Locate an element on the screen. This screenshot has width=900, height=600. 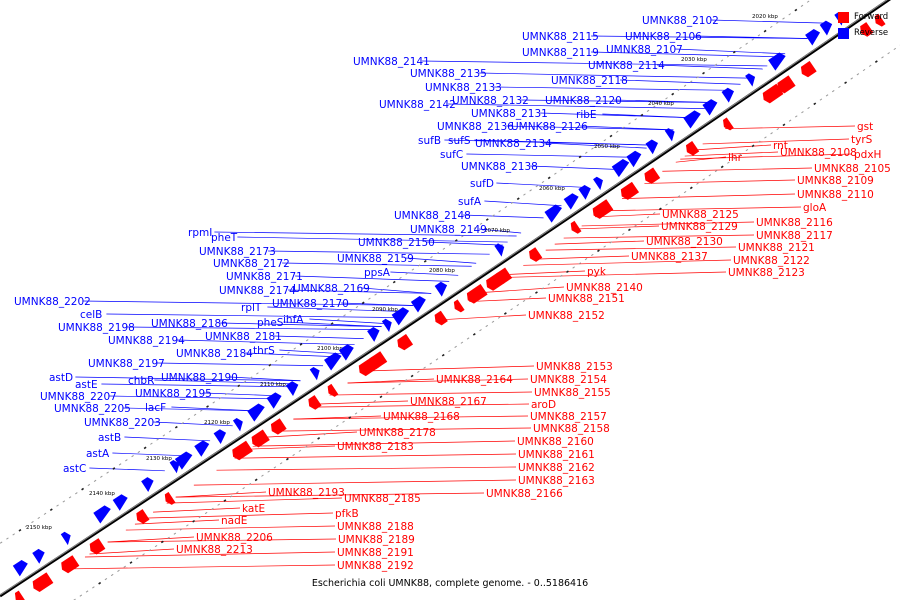
forward-gene-label: UMNK88_2183 is located at coordinates (375, 447).